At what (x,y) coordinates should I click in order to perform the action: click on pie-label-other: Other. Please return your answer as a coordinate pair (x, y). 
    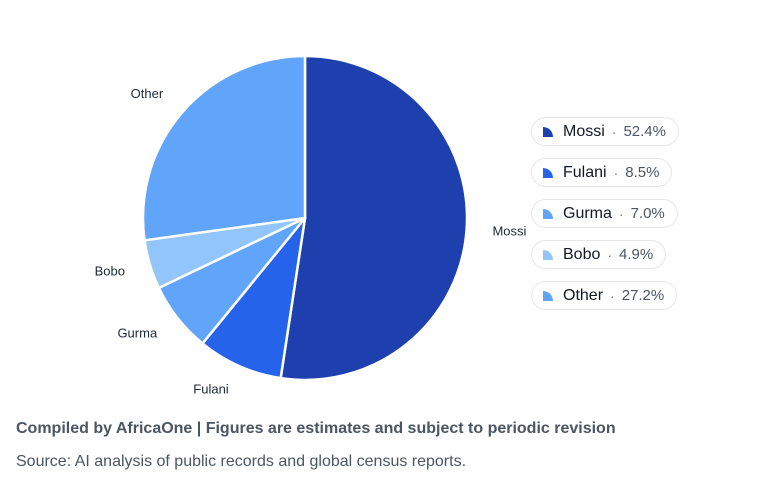
    Looking at the image, I should click on (147, 93).